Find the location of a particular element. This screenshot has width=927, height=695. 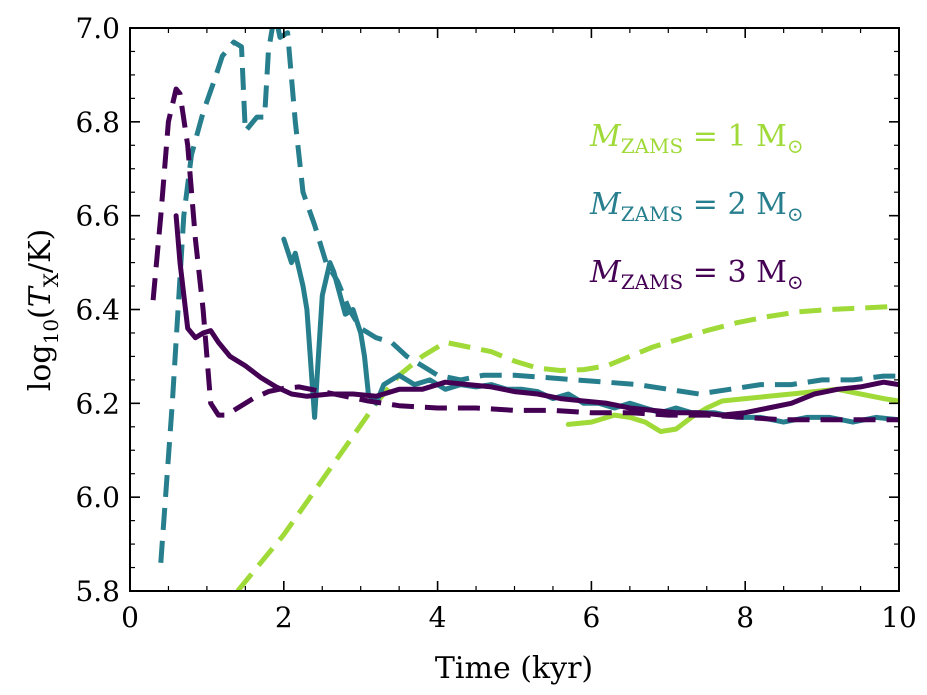

legend-entry-1: MZAMS = 1 M⊙ is located at coordinates (696, 138).